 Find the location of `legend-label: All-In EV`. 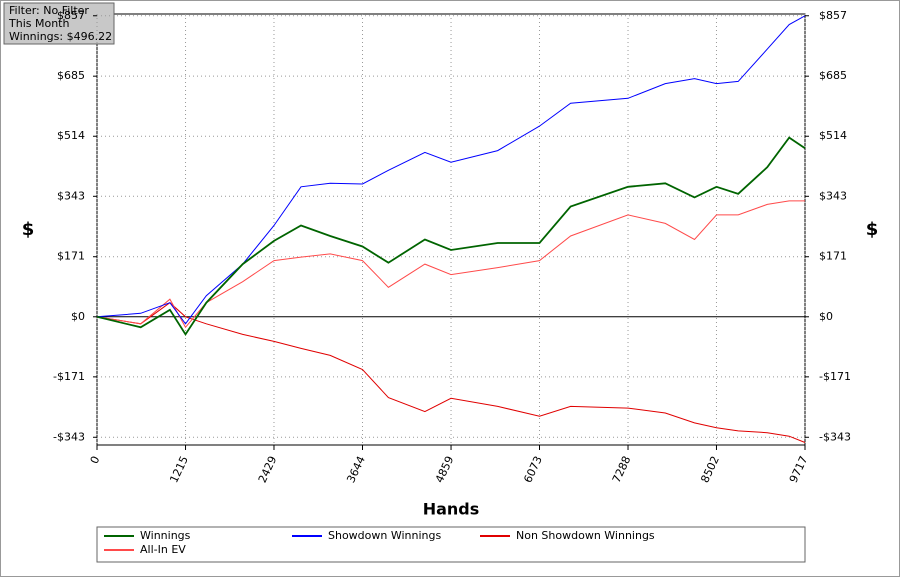

legend-label: All-In EV is located at coordinates (163, 549).